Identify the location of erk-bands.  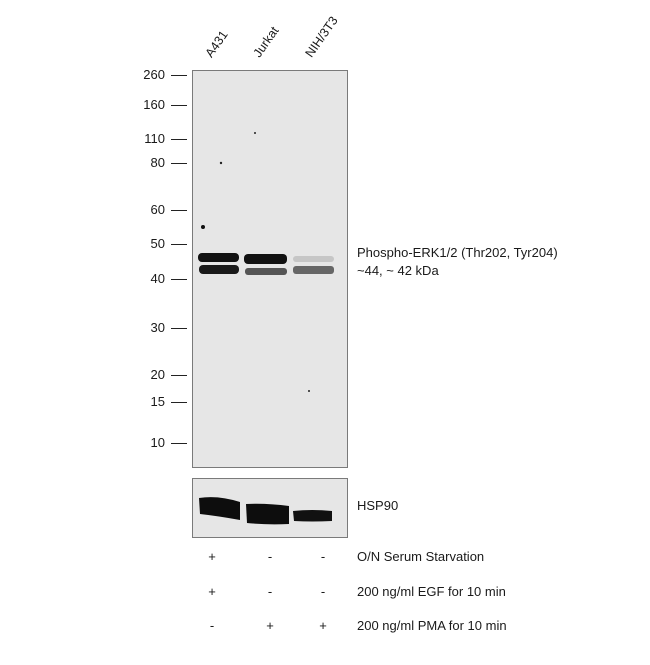
(266, 262).